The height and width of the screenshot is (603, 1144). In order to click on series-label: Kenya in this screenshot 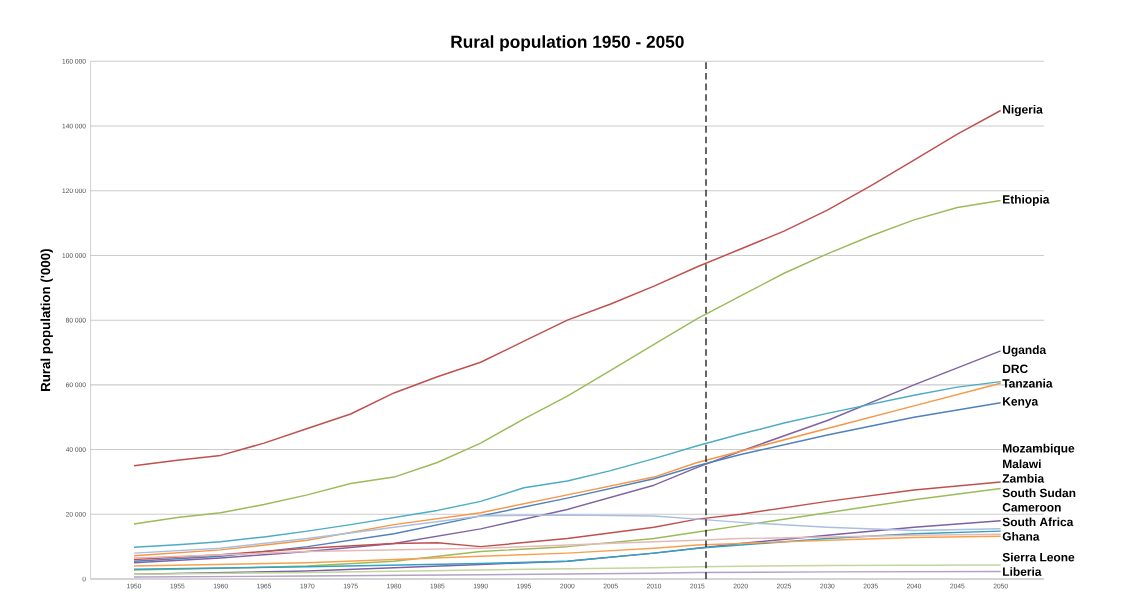, I will do `click(1021, 403)`.